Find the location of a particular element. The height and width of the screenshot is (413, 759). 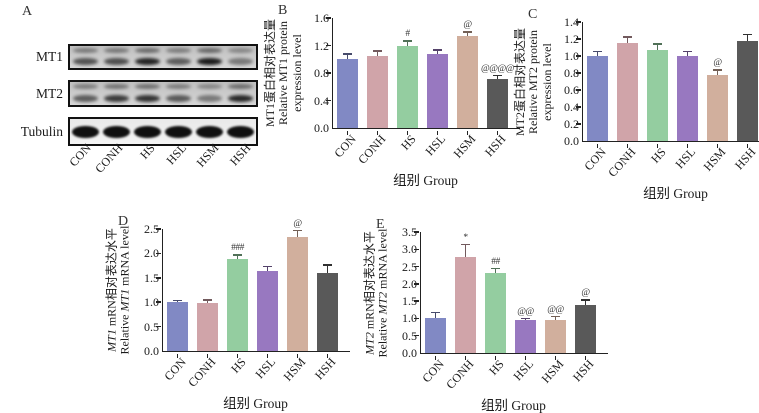

y-axis-title-line: Relative MT2 mRNA level is located at coordinates (383, 292).